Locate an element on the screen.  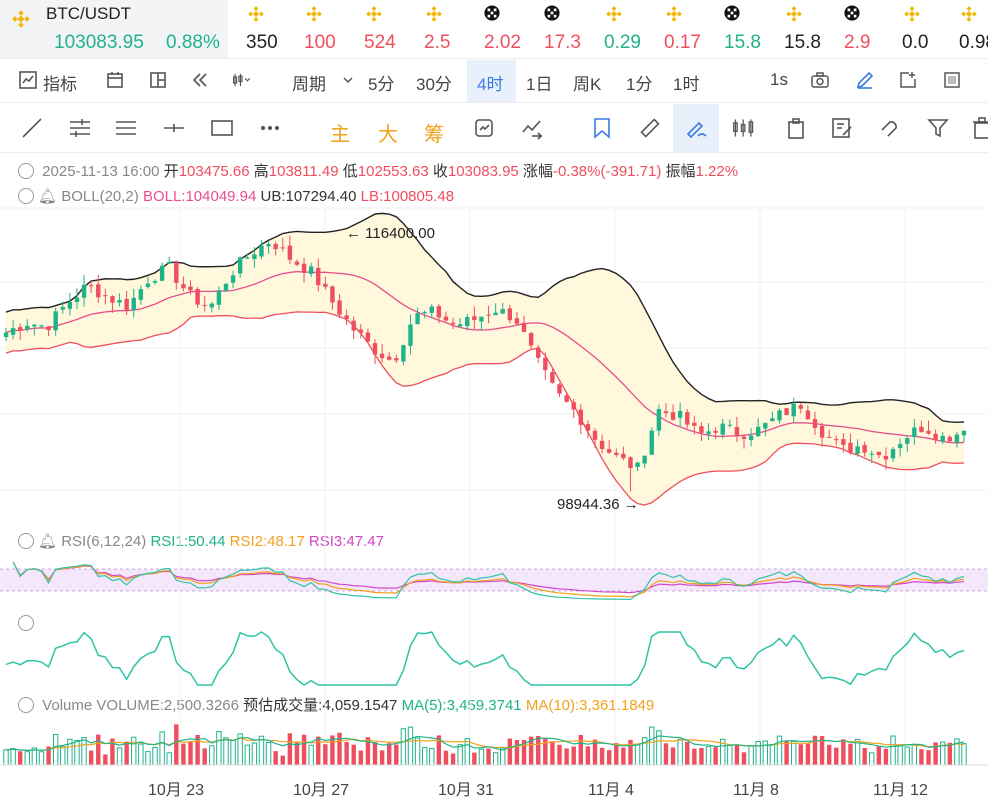
candle-type-icon is located at coordinates (242, 80).